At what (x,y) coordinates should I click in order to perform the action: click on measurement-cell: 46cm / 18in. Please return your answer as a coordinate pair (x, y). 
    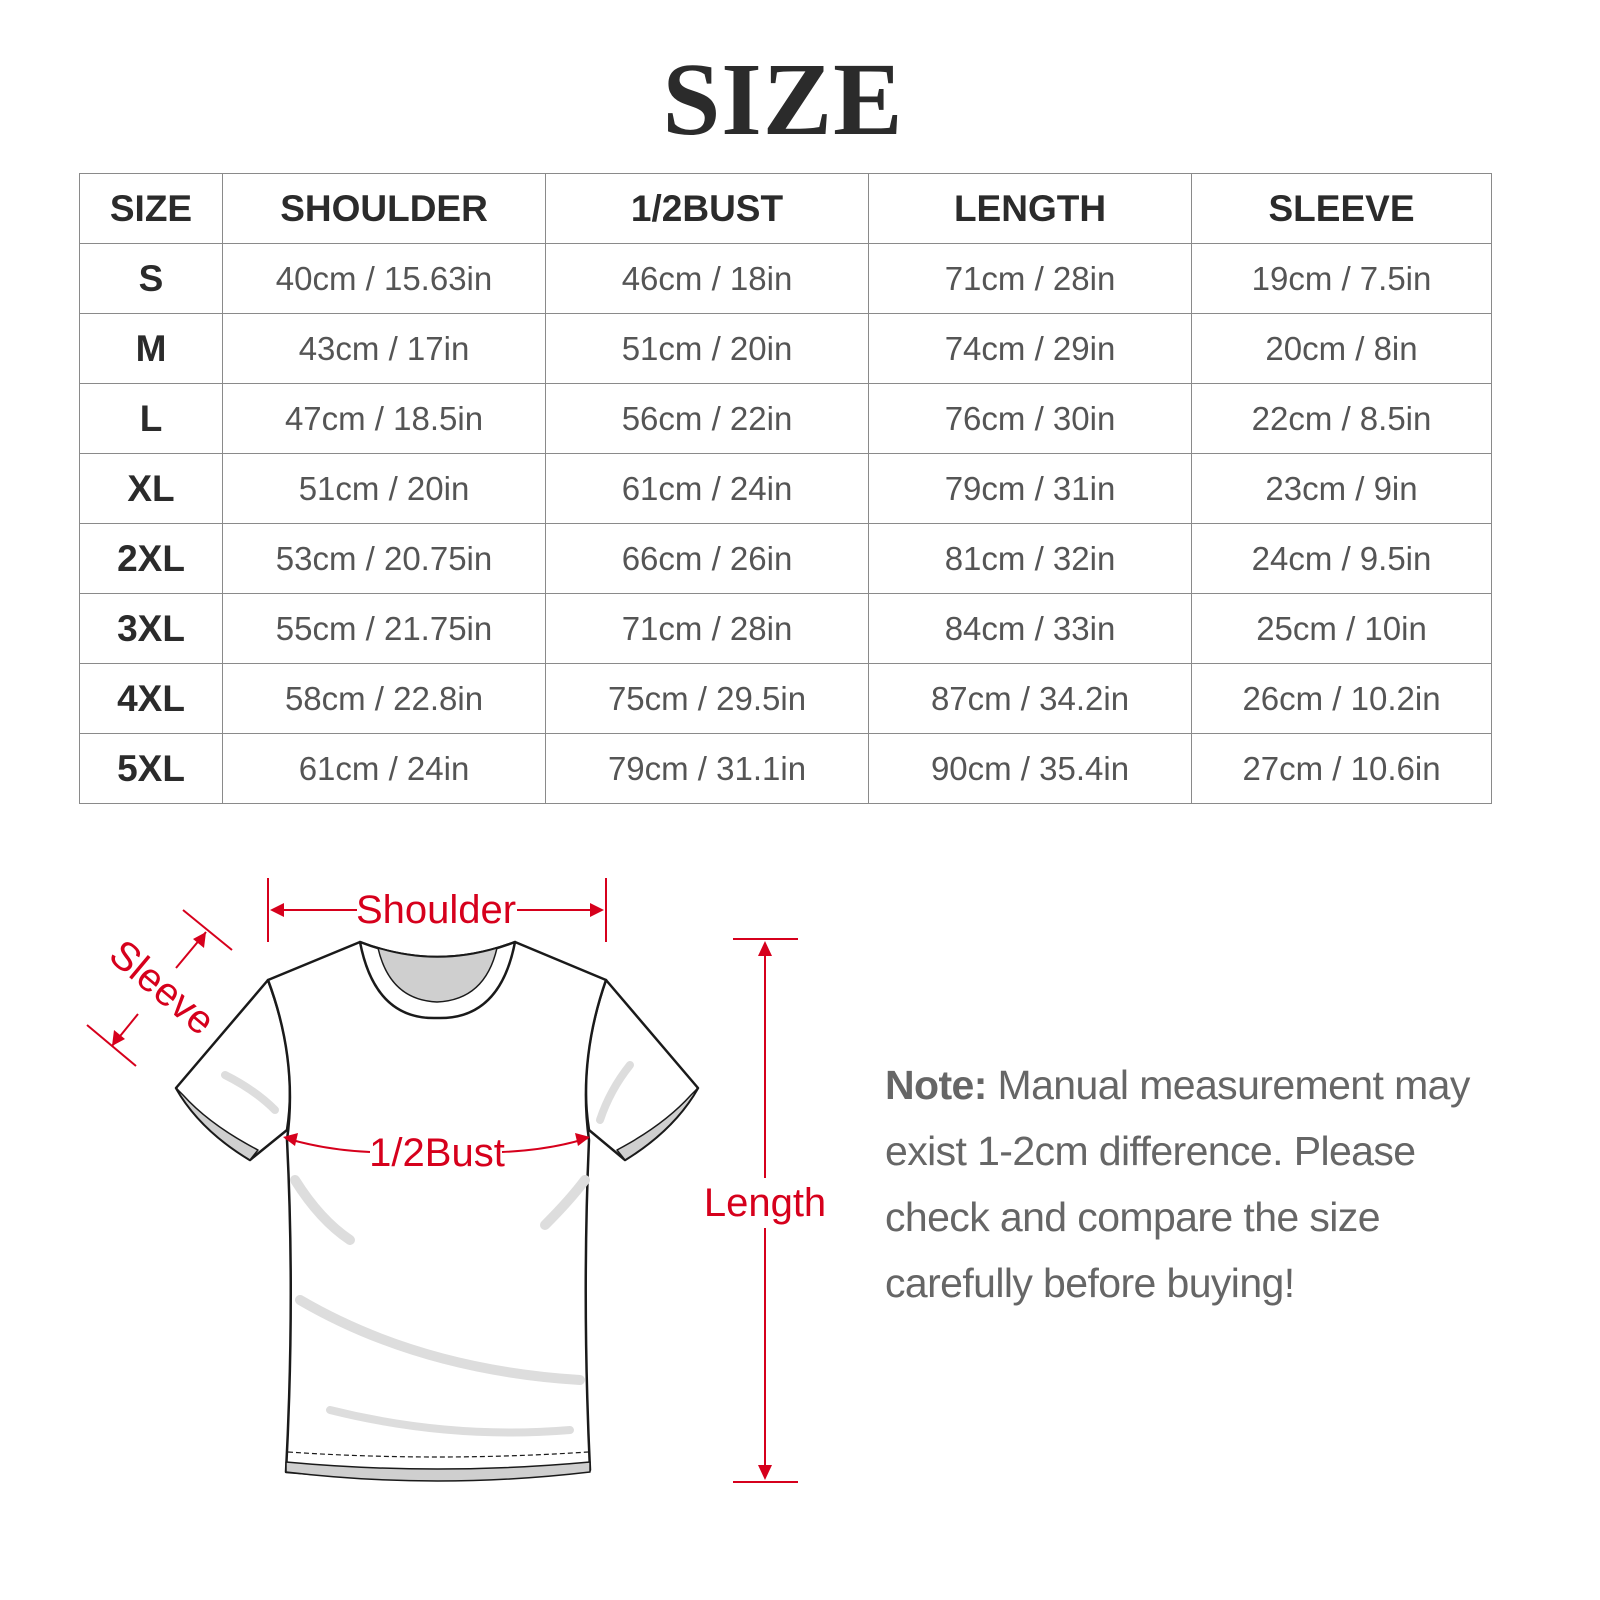
    Looking at the image, I should click on (707, 278).